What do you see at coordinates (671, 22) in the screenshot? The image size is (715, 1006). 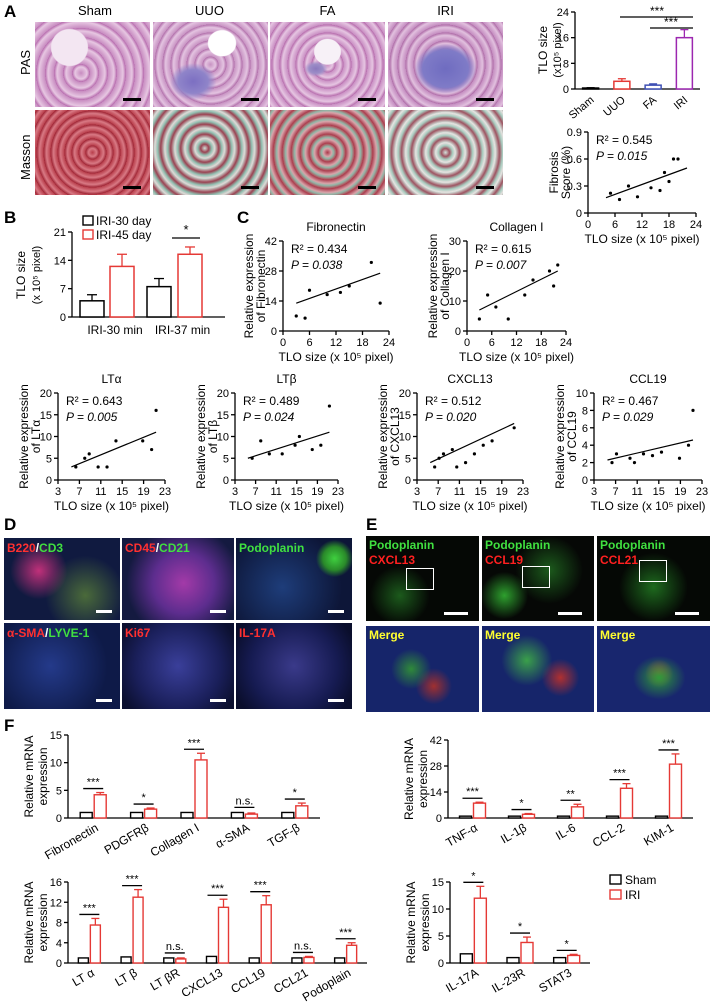 I see `A-bar-sig-2: ***` at bounding box center [671, 22].